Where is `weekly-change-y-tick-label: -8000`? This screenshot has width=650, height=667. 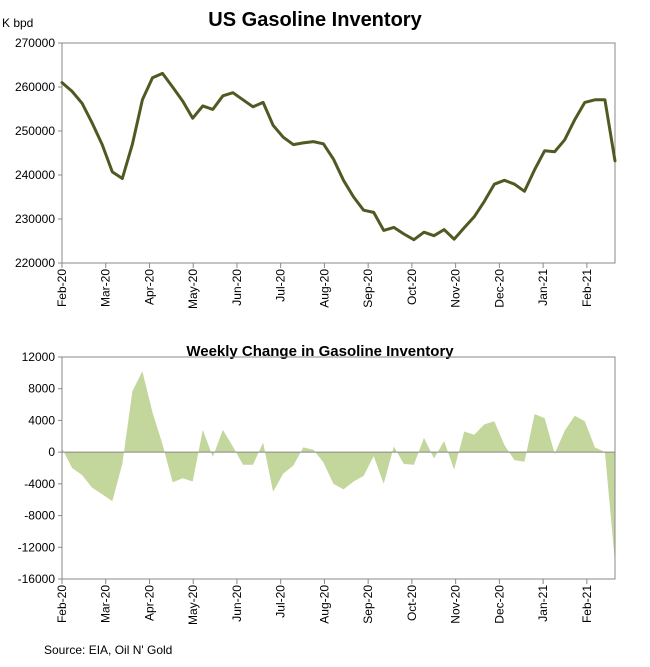
weekly-change-y-tick-label: -8000 is located at coordinates (39, 516).